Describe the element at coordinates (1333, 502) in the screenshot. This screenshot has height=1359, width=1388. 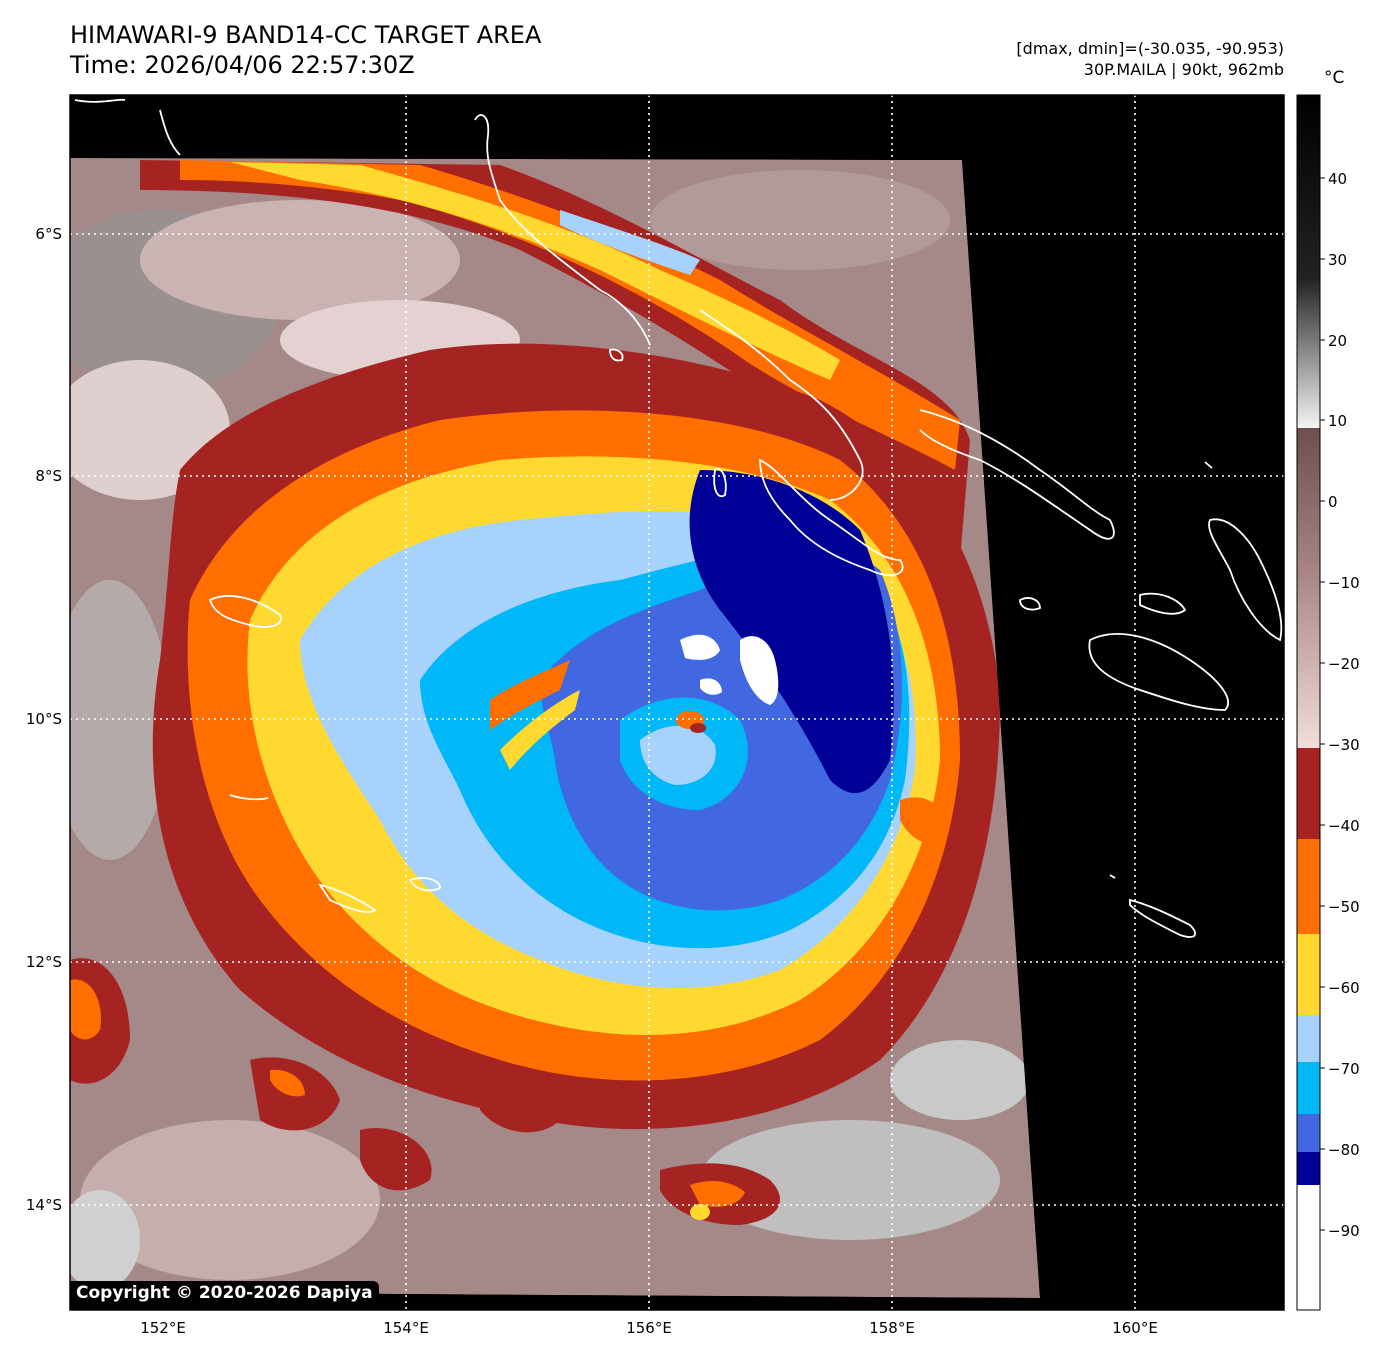
I see `colorbar-tick-0: 0` at that location.